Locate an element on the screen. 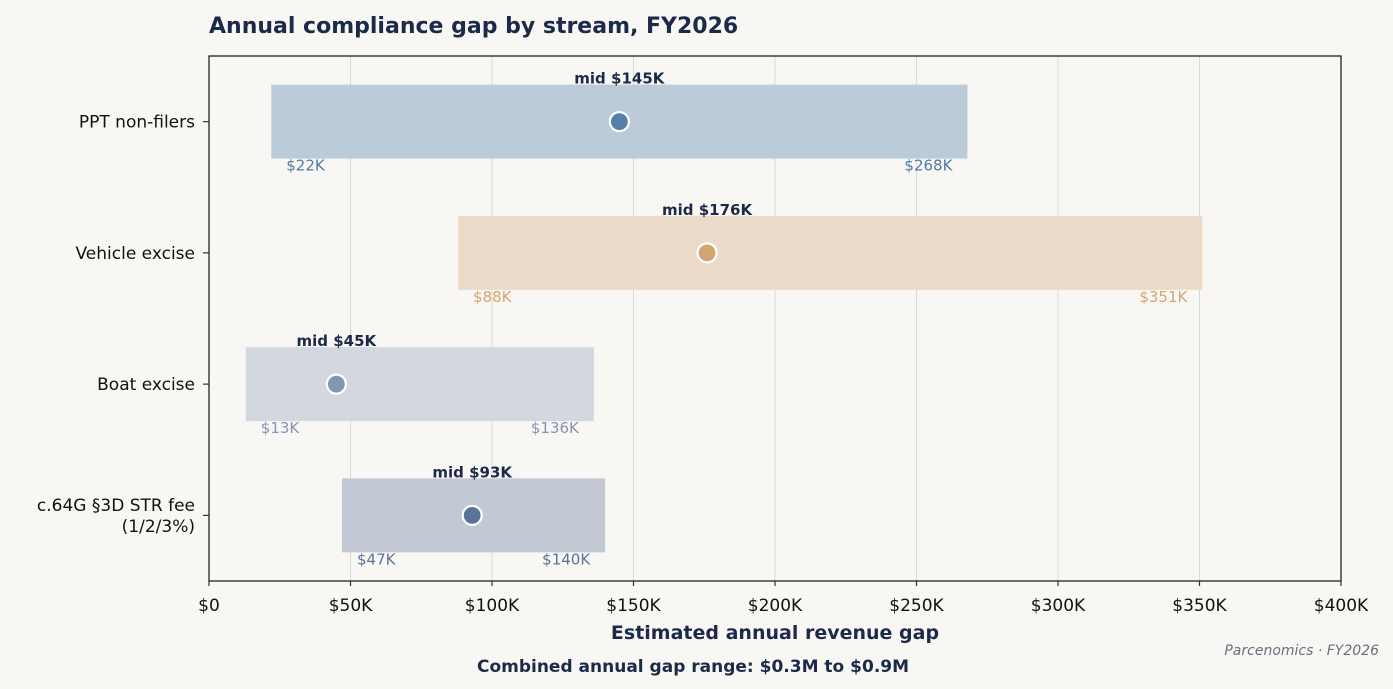  x-tick-label: $350K is located at coordinates (1199, 606).